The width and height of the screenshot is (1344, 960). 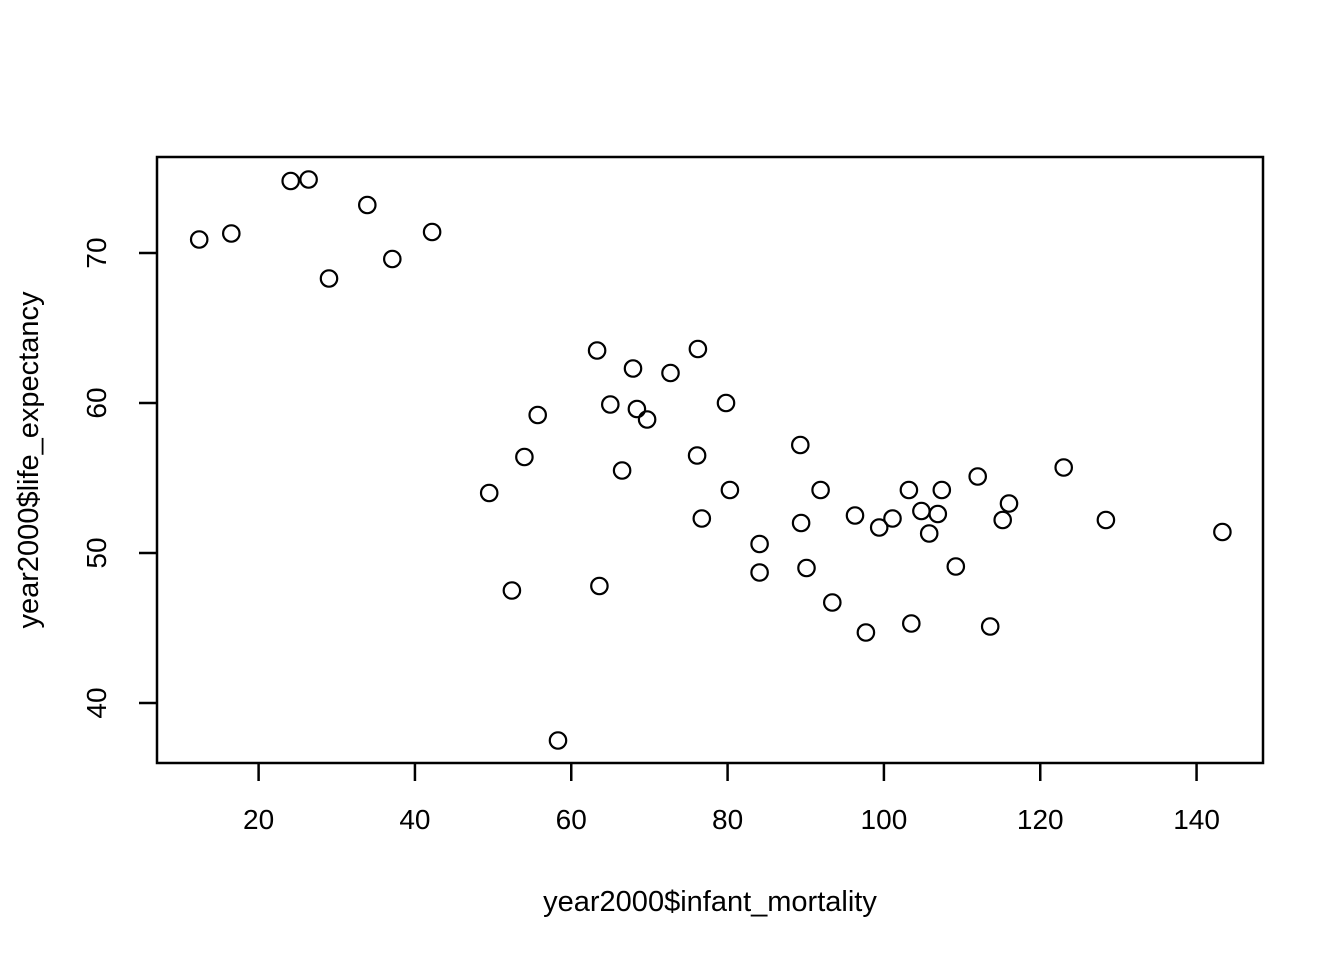 What do you see at coordinates (414, 819) in the screenshot?
I see `x-tick-label: 40` at bounding box center [414, 819].